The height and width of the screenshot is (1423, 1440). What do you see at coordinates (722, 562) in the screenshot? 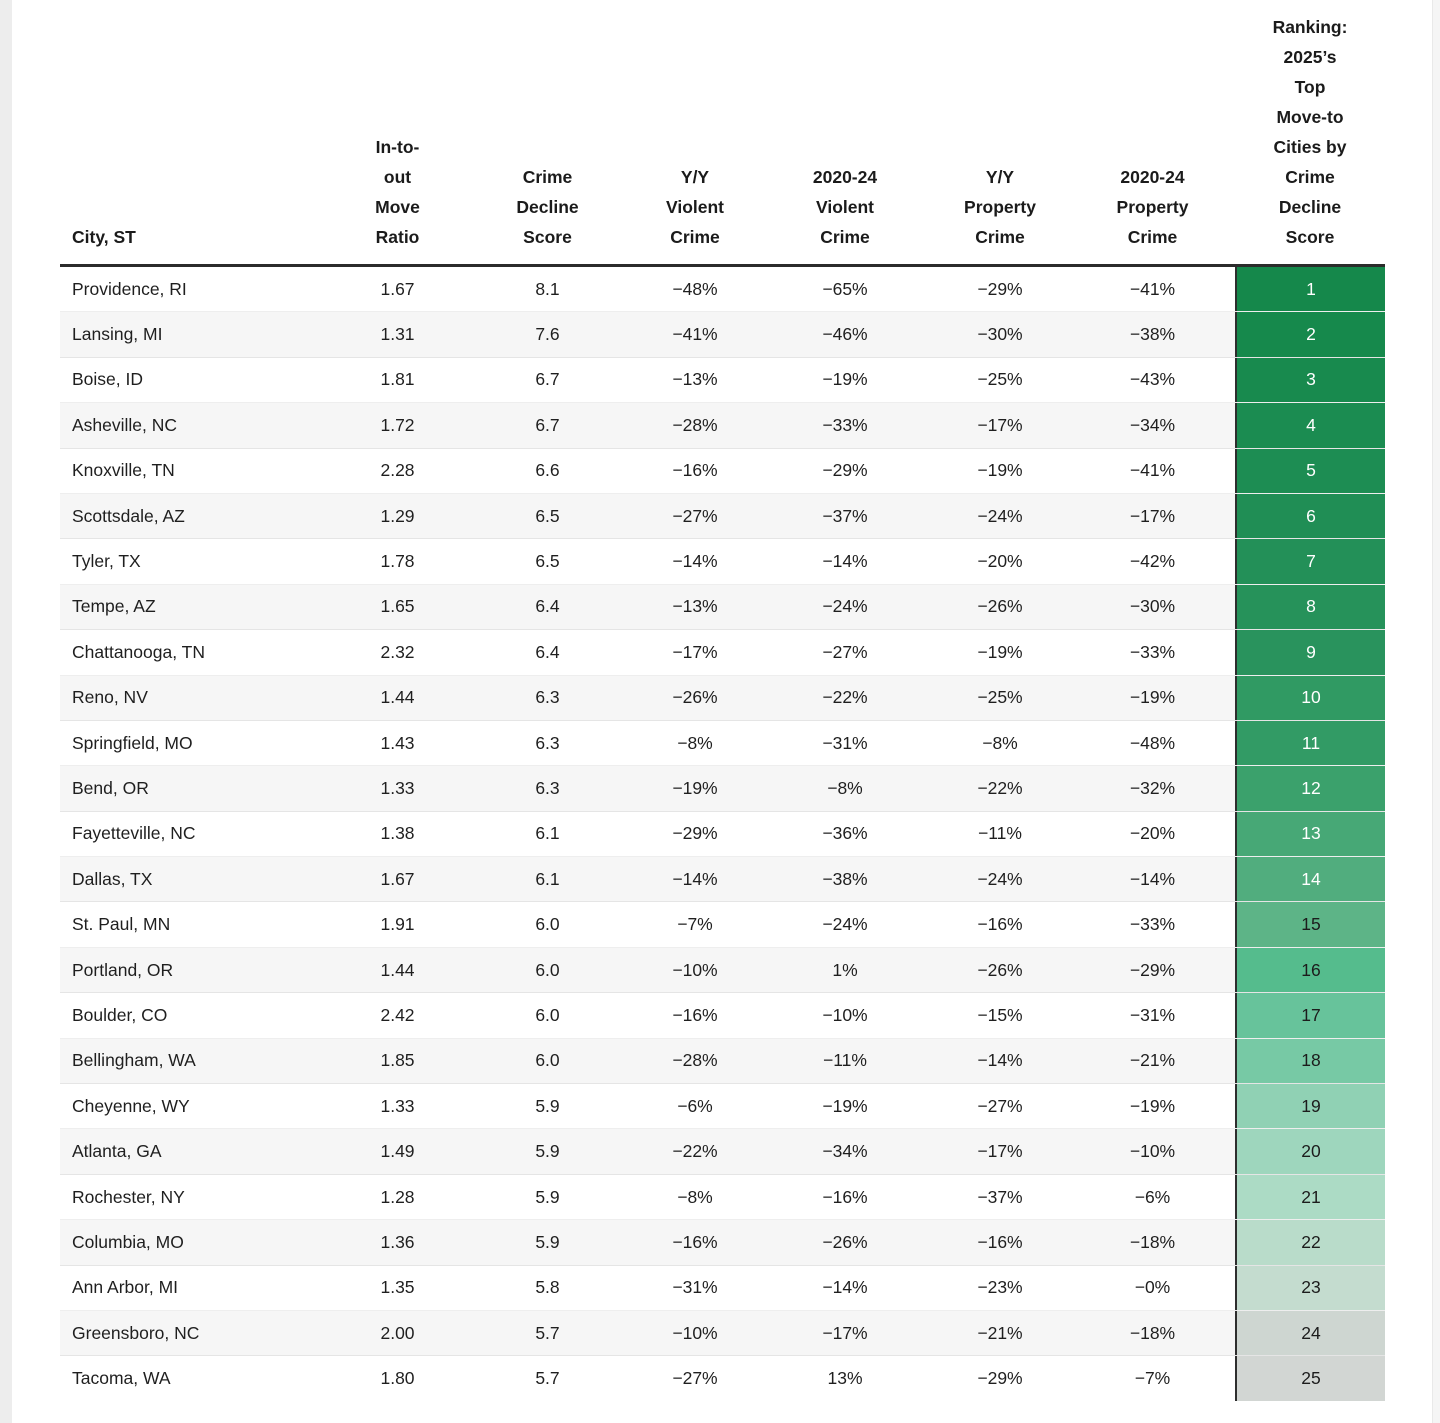
I see `table-row: Tyler, TX 1.78 6.5 −14% −14% −20% −42% 7` at bounding box center [722, 562].